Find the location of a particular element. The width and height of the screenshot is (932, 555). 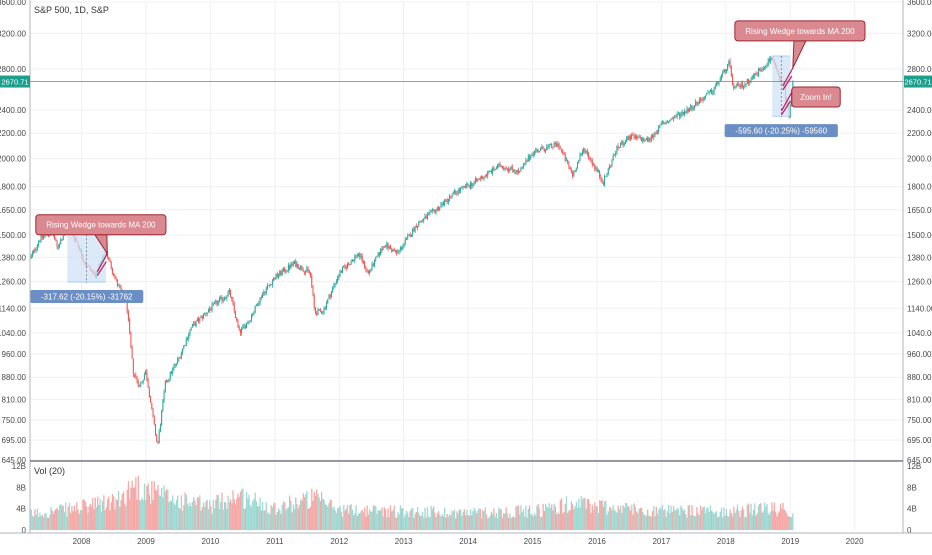

current-price-tag-right is located at coordinates (918, 81).